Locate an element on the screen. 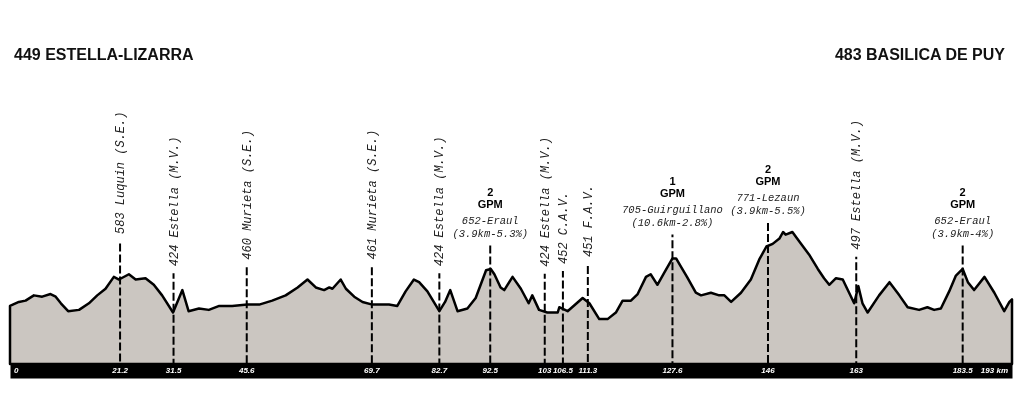  x-tick-label: 106.5 is located at coordinates (563, 370).